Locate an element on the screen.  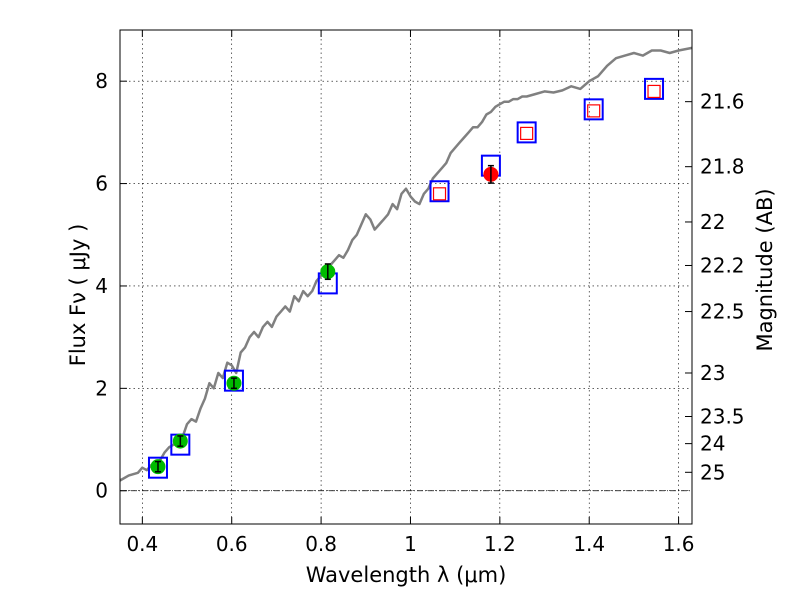
x-tick-label: 1.2 is located at coordinates (500, 544).